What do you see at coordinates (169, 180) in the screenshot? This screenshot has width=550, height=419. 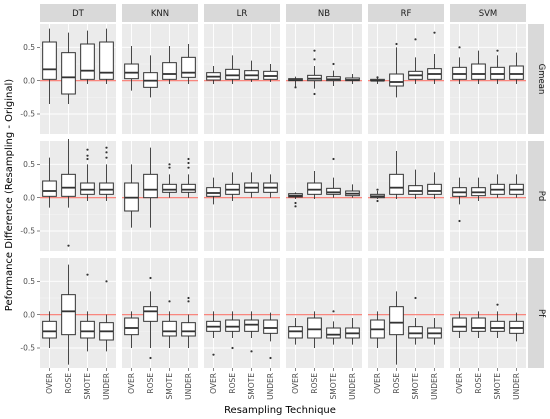 I see `box-pd-knn-smote` at bounding box center [169, 180].